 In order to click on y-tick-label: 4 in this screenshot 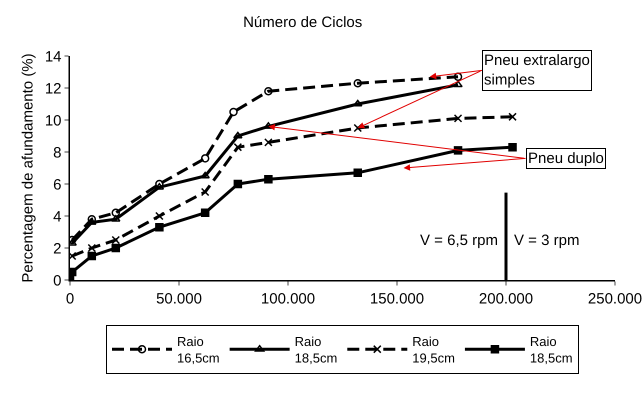, I will do `click(57, 217)`.